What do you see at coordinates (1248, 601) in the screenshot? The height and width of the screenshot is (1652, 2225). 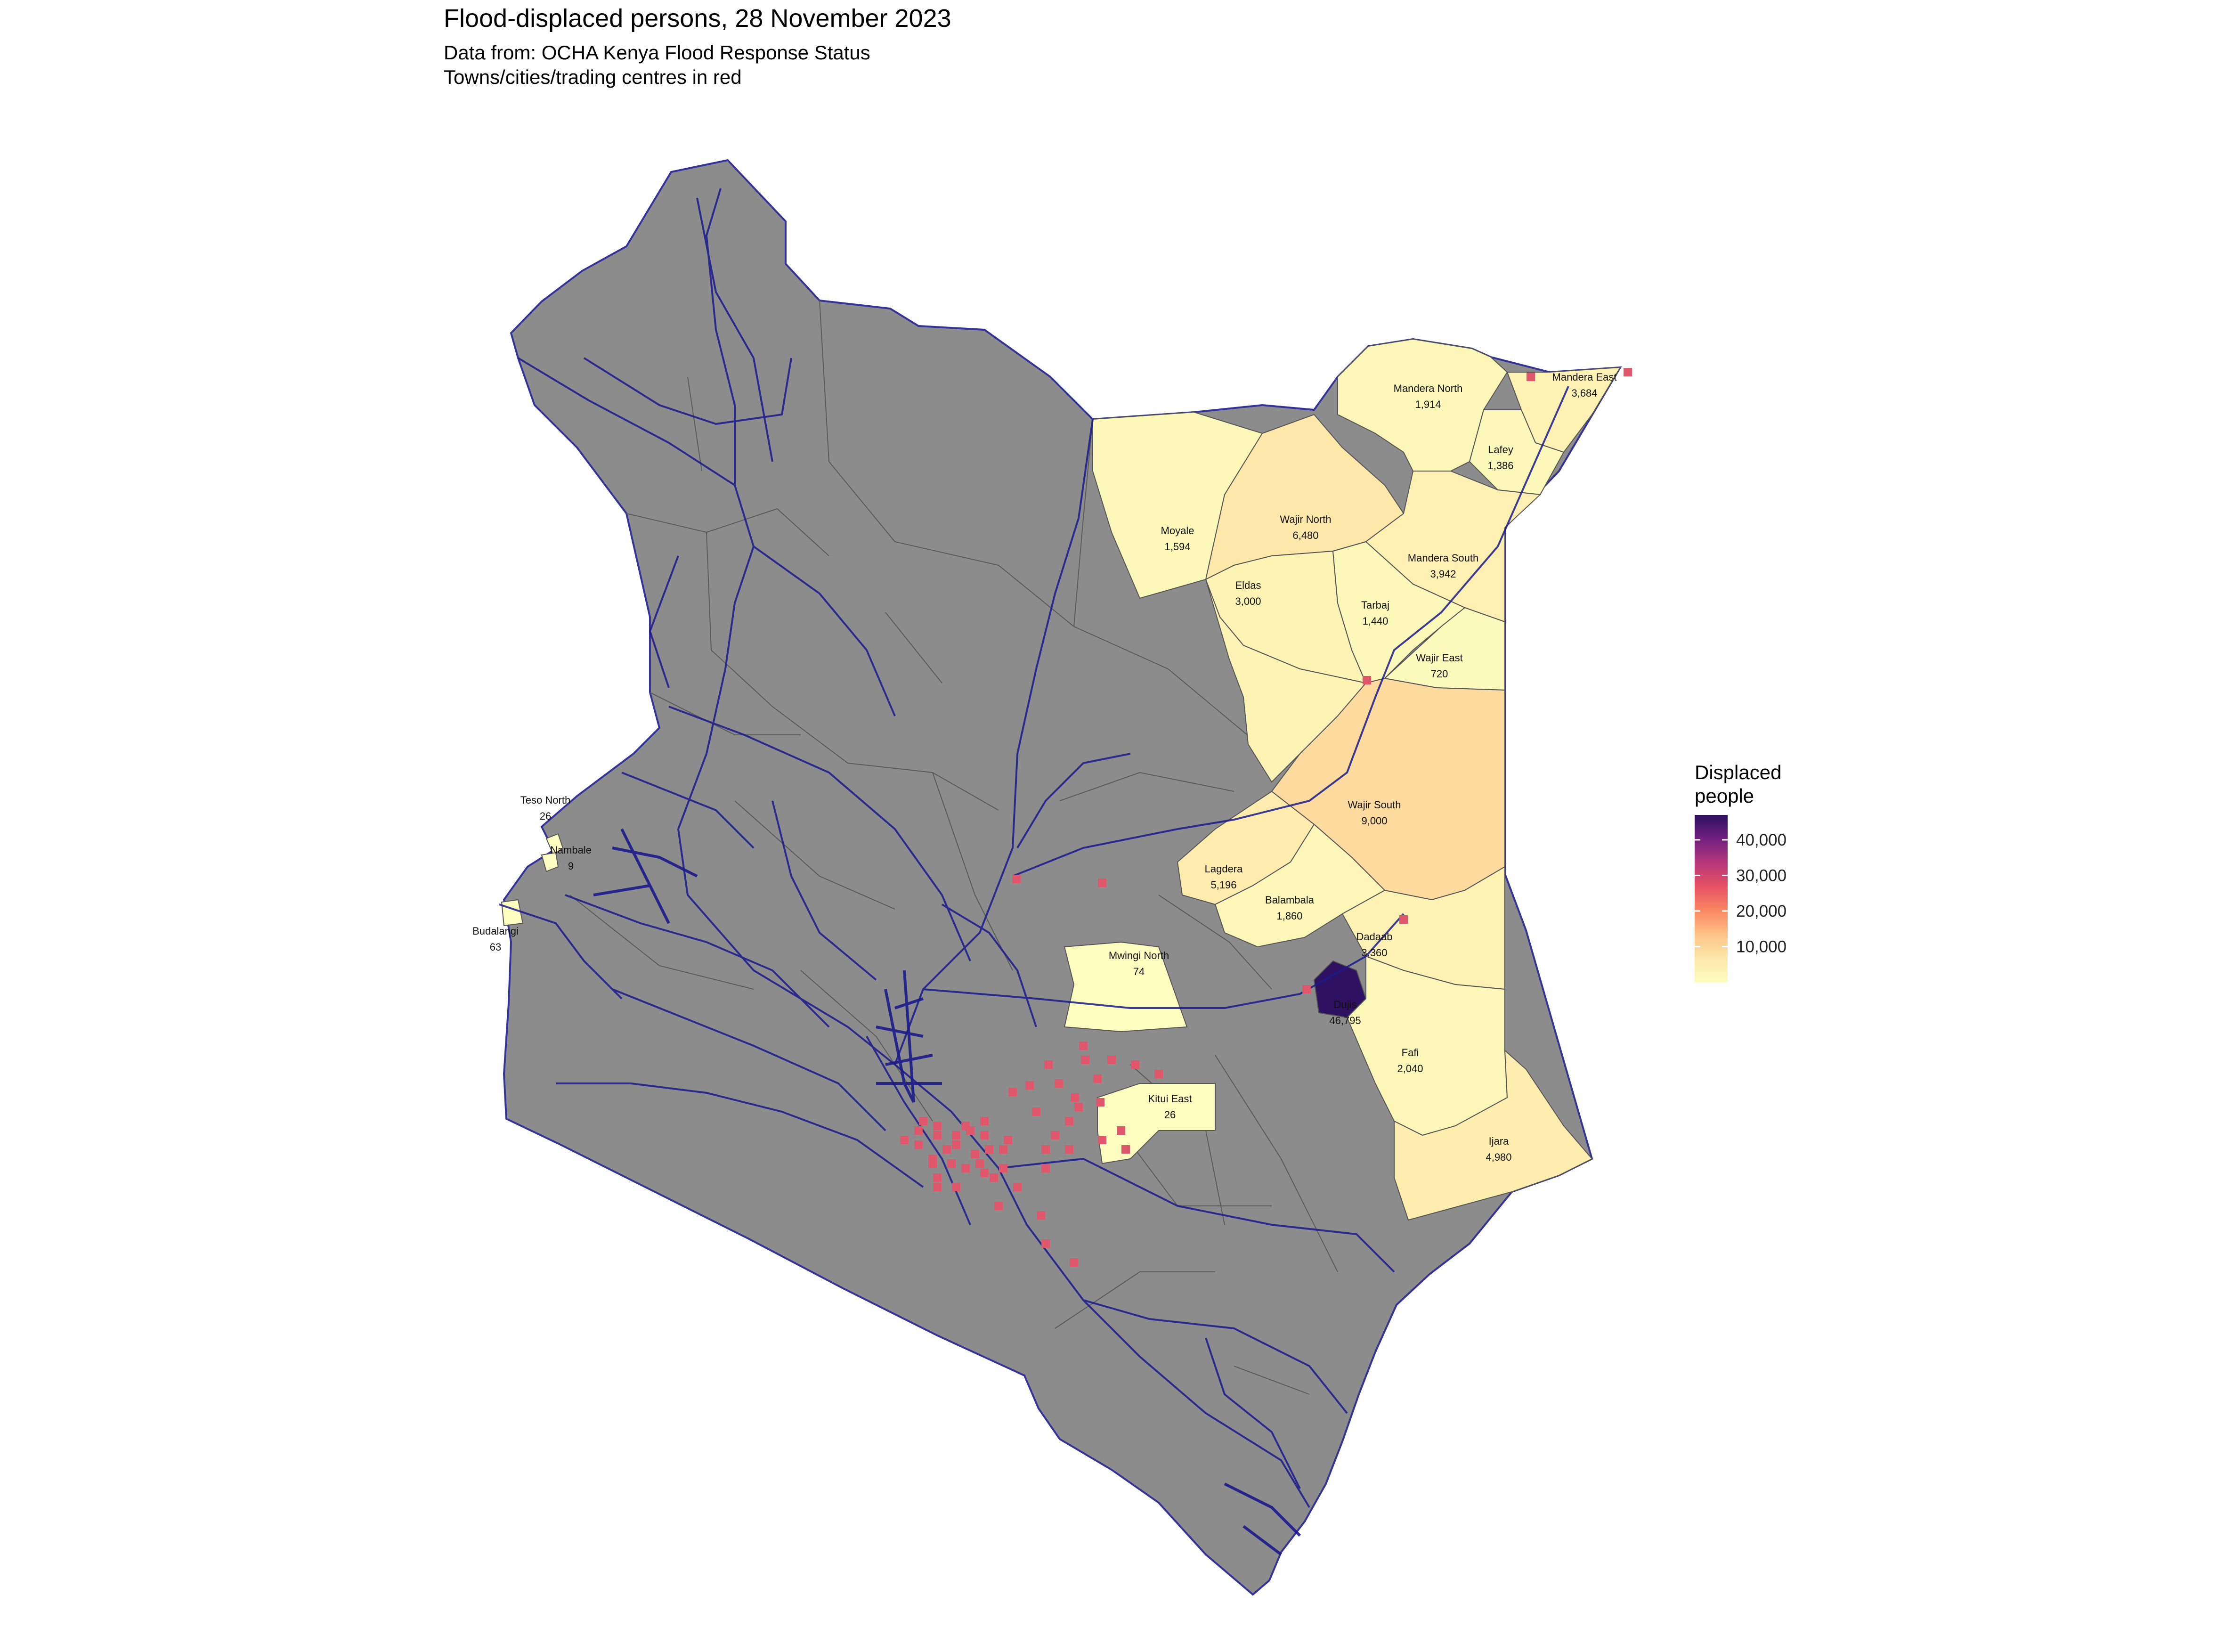 I see `area-value-eldas: 3,000` at bounding box center [1248, 601].